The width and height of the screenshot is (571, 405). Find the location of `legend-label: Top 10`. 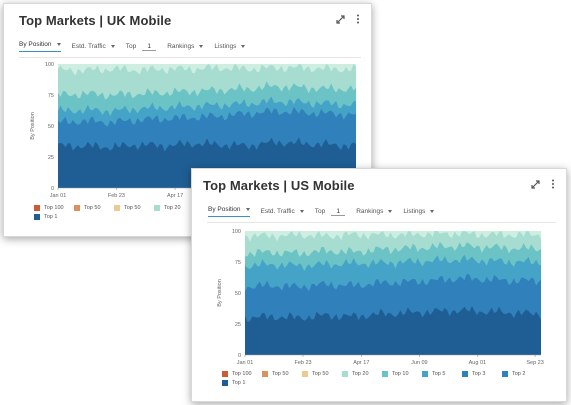

legend-label: Top 10 is located at coordinates (400, 374).